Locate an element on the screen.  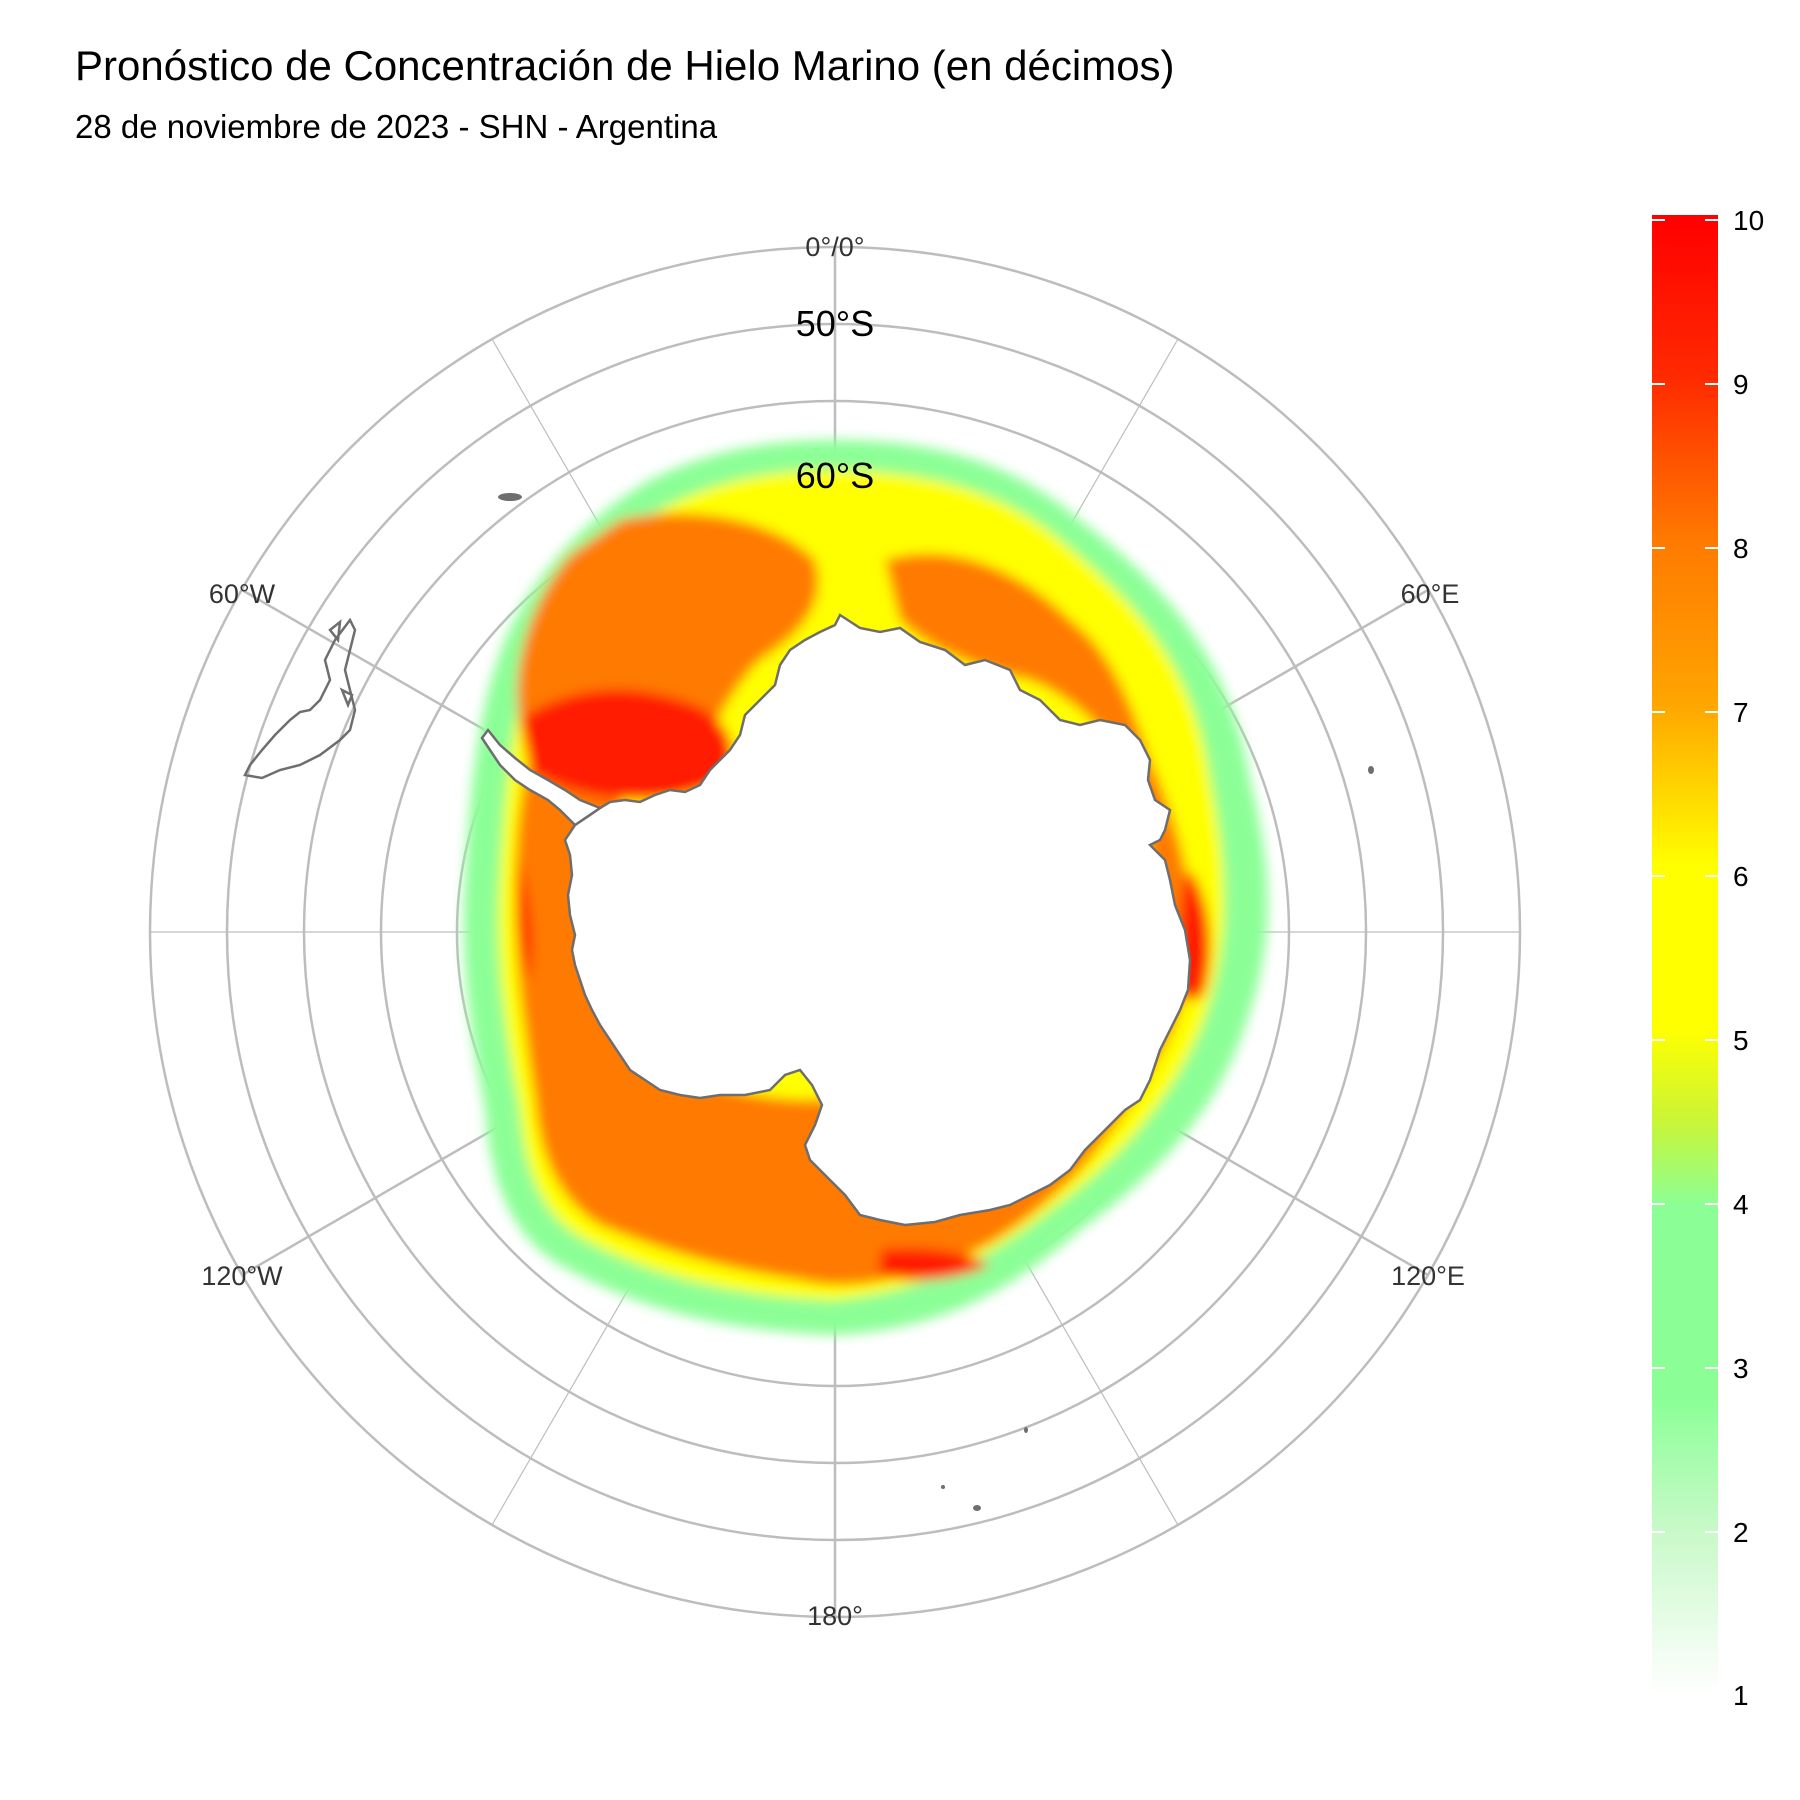
colorbar: 10 9 8 7 6 5 4 3 2 1 is located at coordinates (1708, 958).